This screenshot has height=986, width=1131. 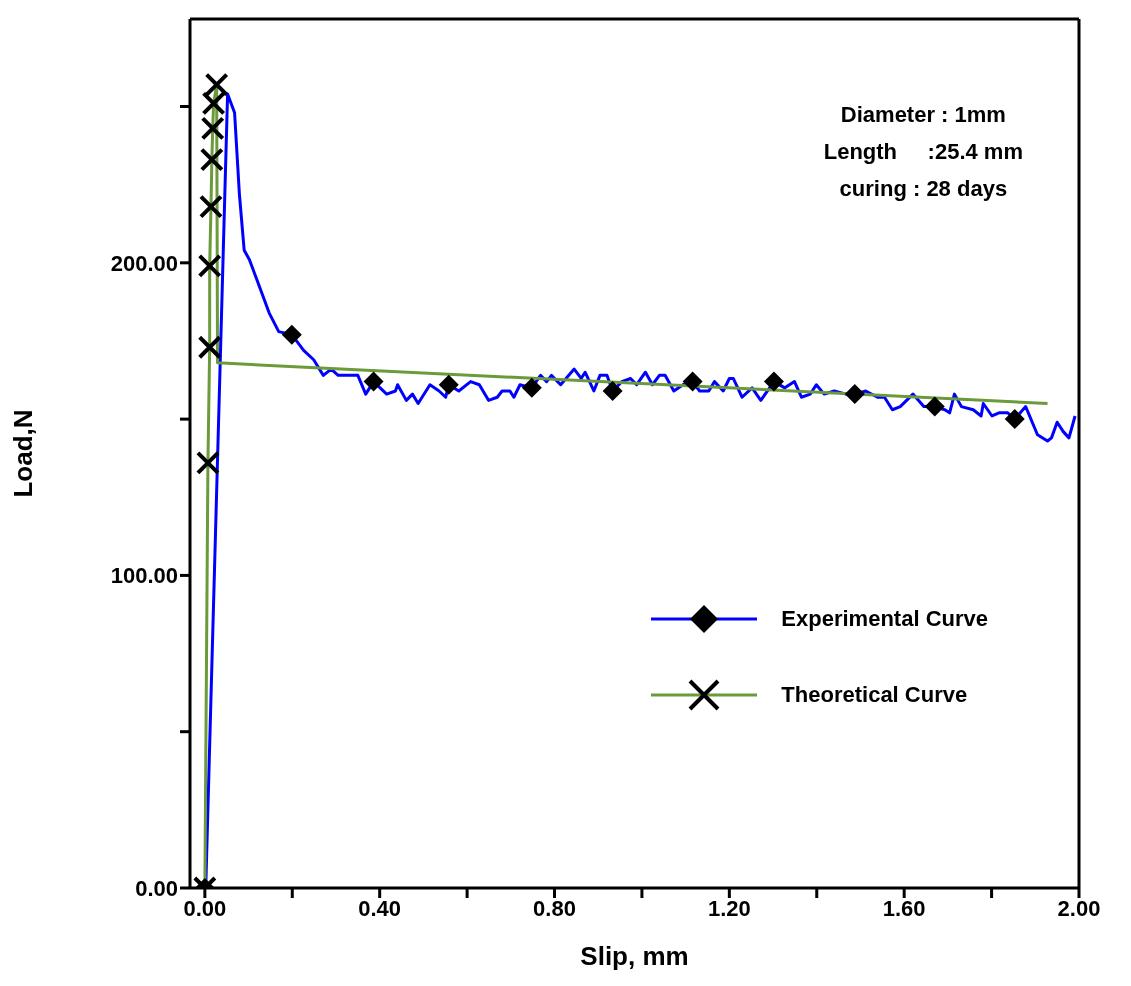 I want to click on x-tick-label: 0.80, so click(x=554, y=908).